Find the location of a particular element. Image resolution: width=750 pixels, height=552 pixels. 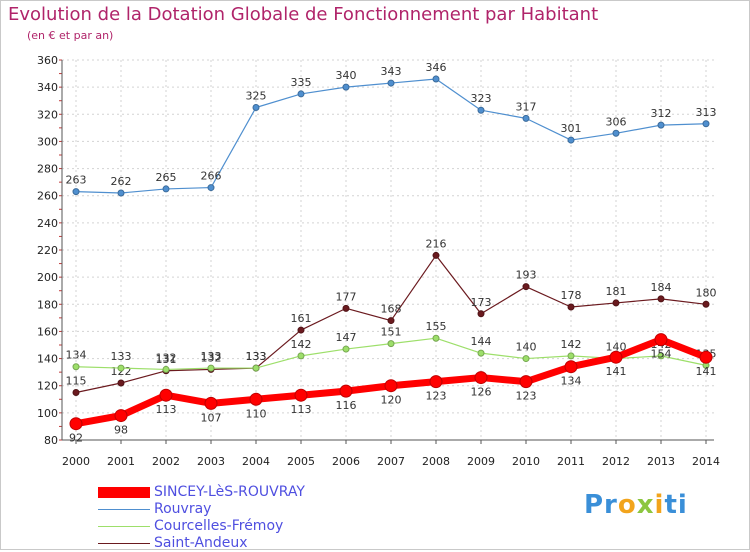

data-label-saint-andeux: 161 is located at coordinates (301, 318).